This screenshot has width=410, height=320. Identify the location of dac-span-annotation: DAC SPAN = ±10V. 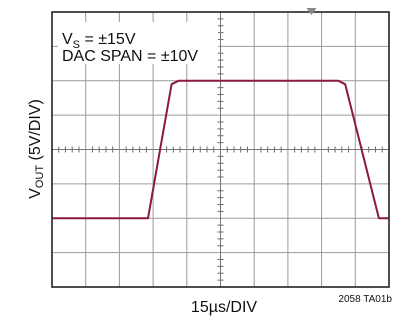
(130, 56).